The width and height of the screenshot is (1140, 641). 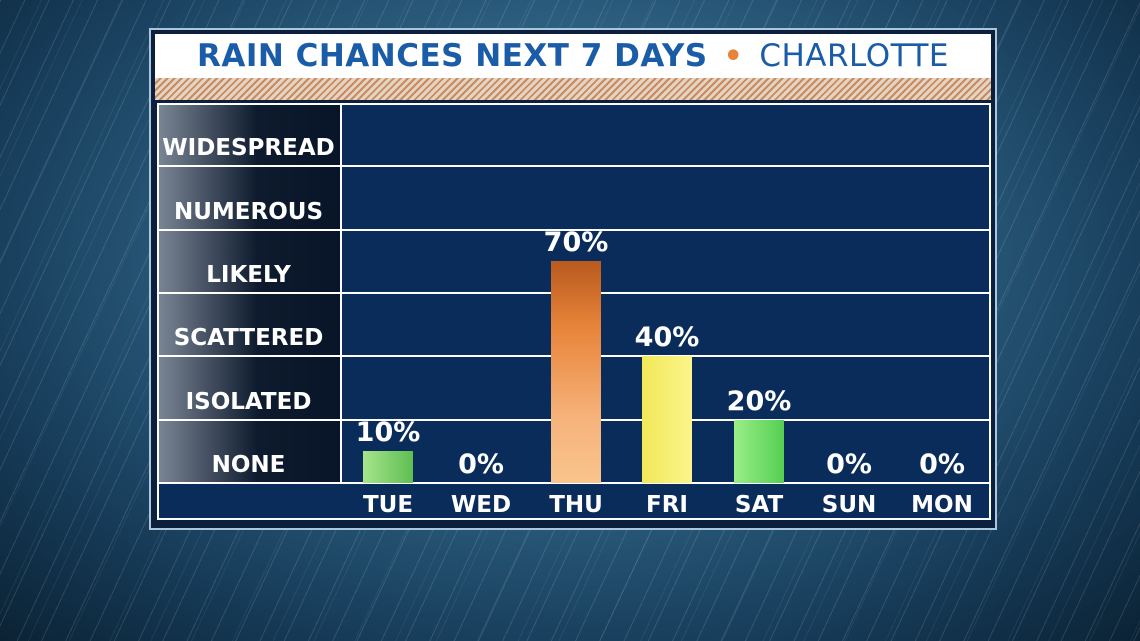 What do you see at coordinates (248, 148) in the screenshot?
I see `y-category-label: WIDESPREAD` at bounding box center [248, 148].